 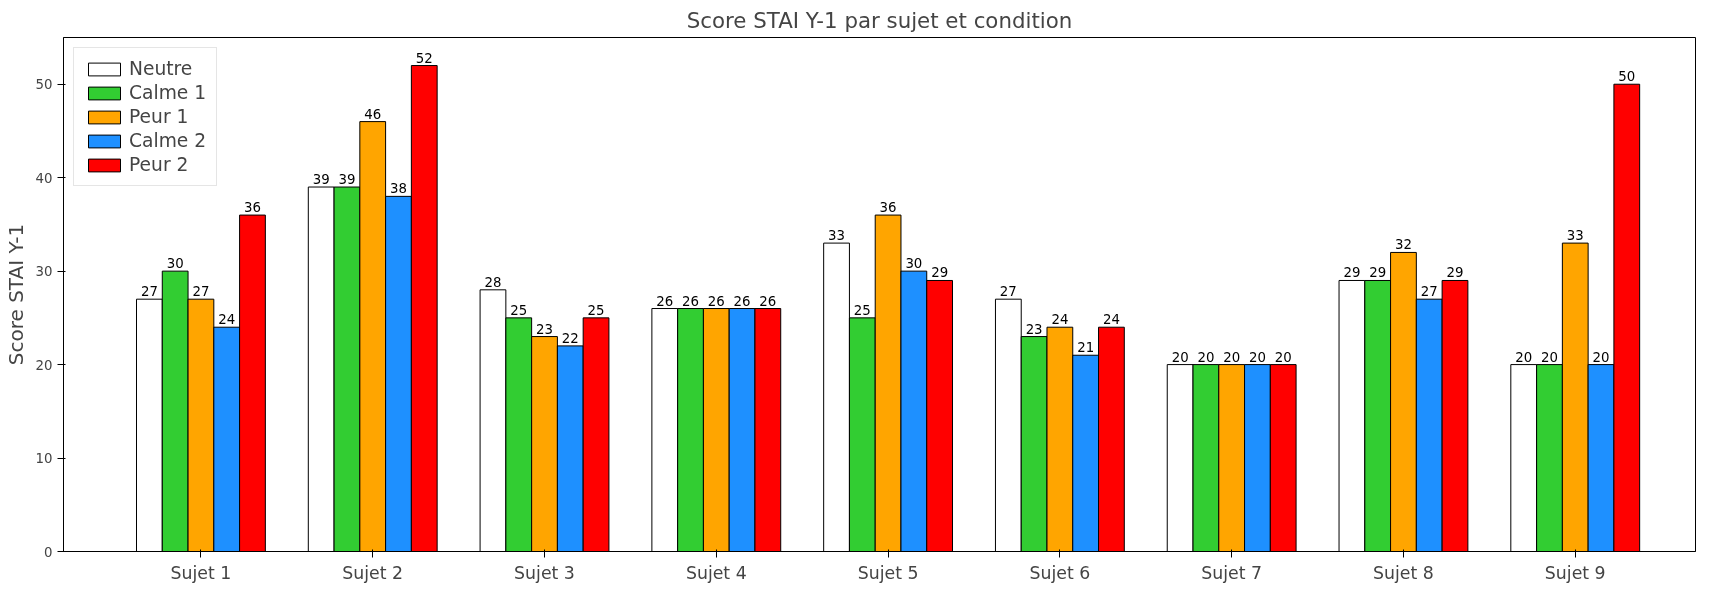 I want to click on x-tick-label: Sujet 6, so click(x=1060, y=572).